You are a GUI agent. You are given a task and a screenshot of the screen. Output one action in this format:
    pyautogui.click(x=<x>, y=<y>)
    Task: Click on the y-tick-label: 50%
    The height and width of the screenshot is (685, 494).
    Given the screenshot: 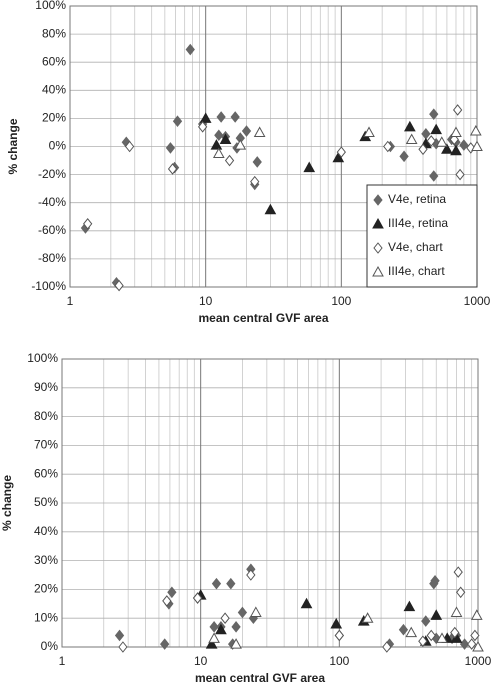 What is the action you would take?
    pyautogui.click(x=46, y=502)
    